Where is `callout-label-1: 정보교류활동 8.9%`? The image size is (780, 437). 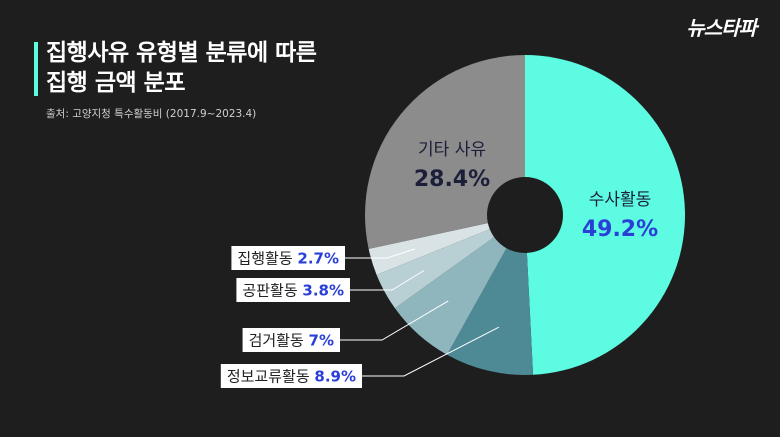
callout-label-1: 정보교류활동 8.9% is located at coordinates (291, 377).